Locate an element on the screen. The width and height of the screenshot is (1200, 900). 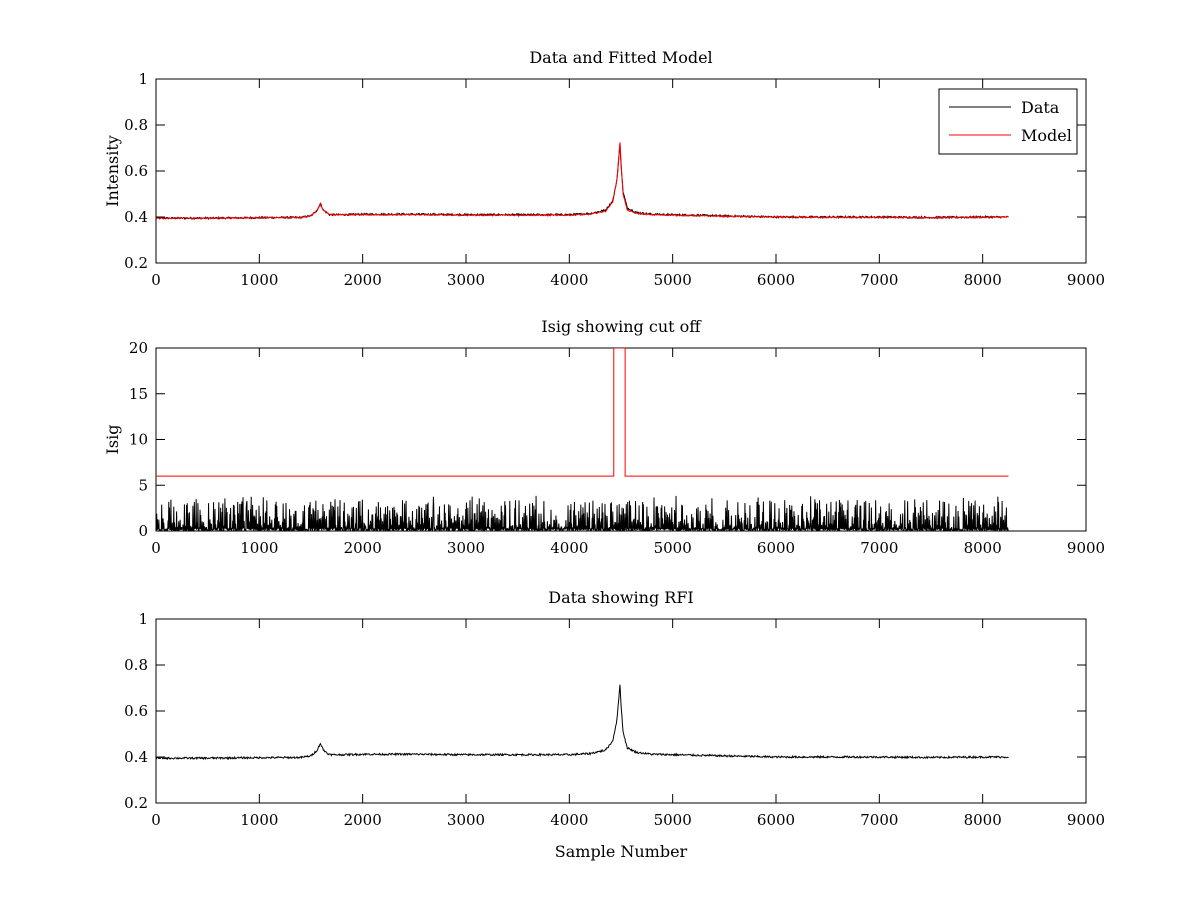
y-axis-label: Intensity is located at coordinates (112, 171).